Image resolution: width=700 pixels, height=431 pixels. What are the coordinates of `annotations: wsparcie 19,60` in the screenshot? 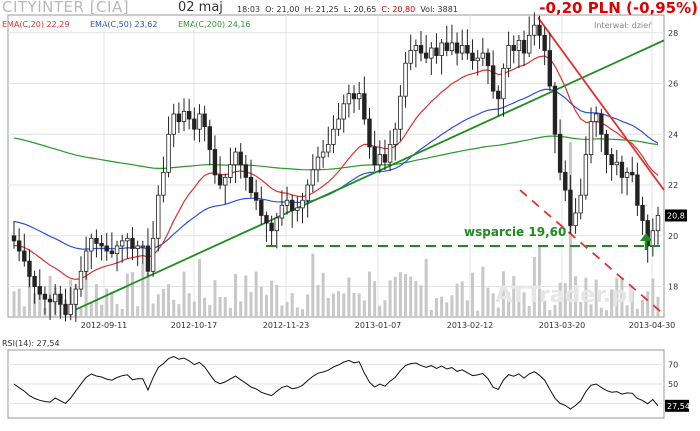 It's located at (465, 237).